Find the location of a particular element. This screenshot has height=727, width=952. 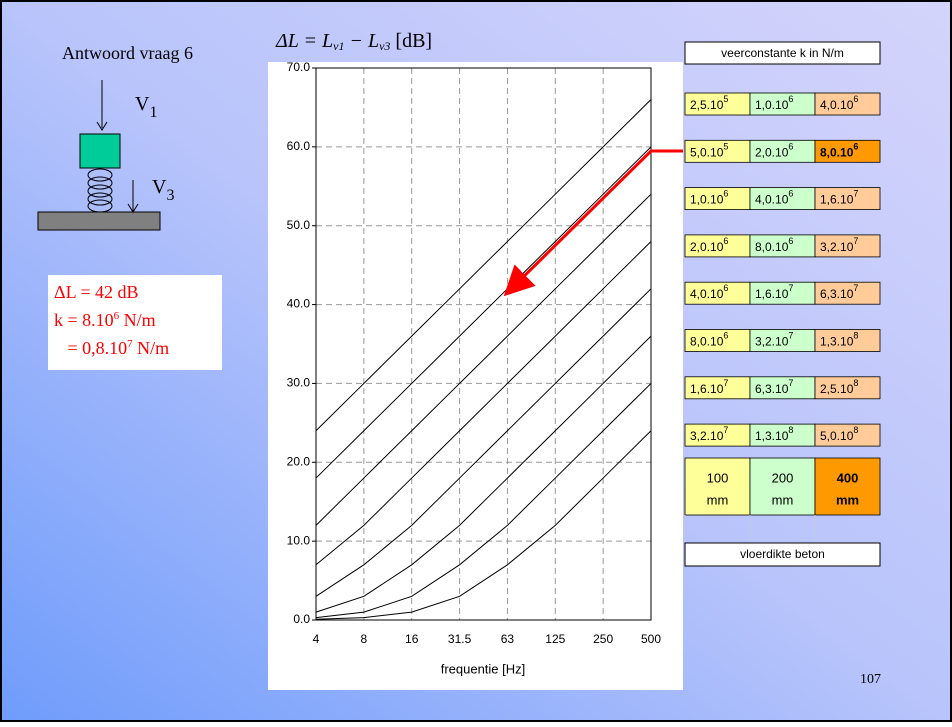

v1-label: V1 is located at coordinates (146, 107).